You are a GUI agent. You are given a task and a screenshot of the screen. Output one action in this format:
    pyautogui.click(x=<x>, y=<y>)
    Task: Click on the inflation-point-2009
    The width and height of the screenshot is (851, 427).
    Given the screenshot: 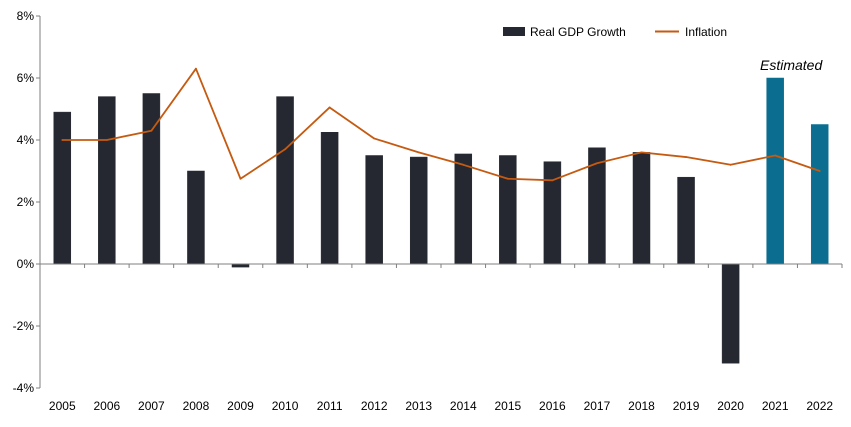 What is the action you would take?
    pyautogui.click(x=240, y=178)
    